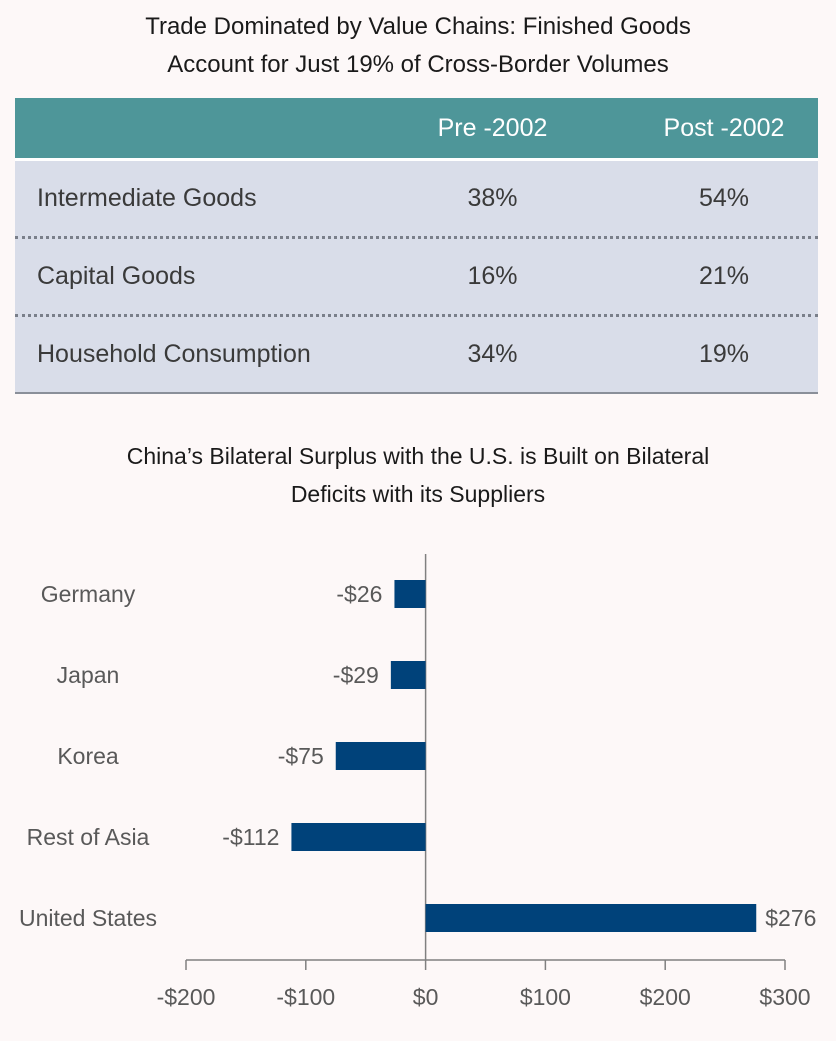 This screenshot has width=836, height=1041. What do you see at coordinates (359, 594) in the screenshot?
I see `value-label: -$26` at bounding box center [359, 594].